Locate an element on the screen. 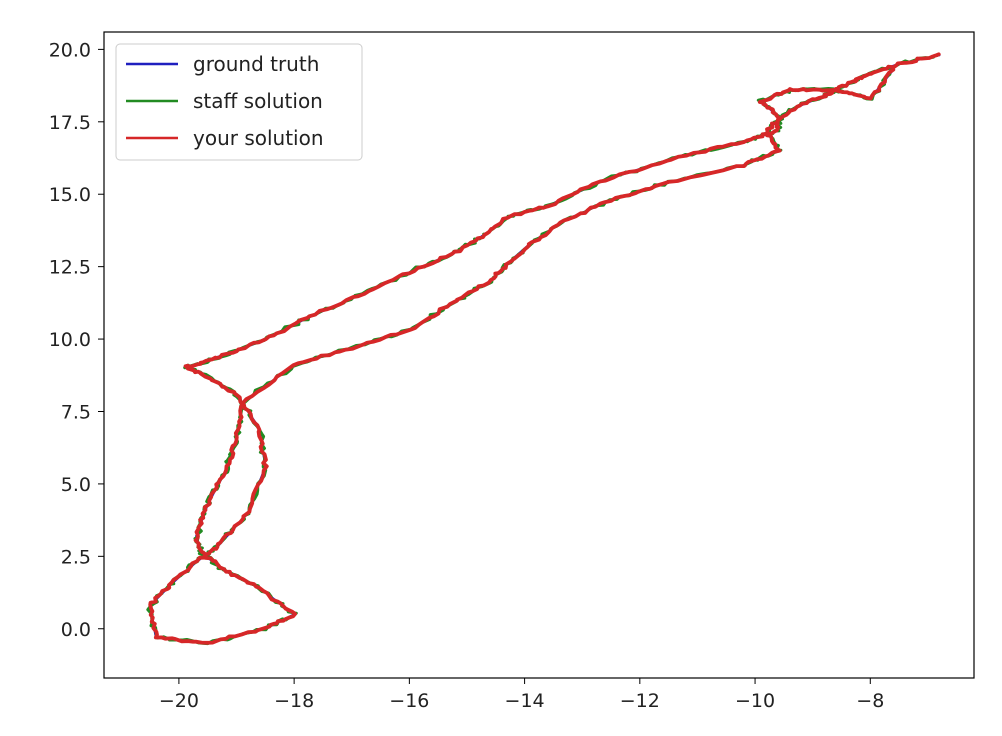  legend-label: your solution is located at coordinates (258, 138).